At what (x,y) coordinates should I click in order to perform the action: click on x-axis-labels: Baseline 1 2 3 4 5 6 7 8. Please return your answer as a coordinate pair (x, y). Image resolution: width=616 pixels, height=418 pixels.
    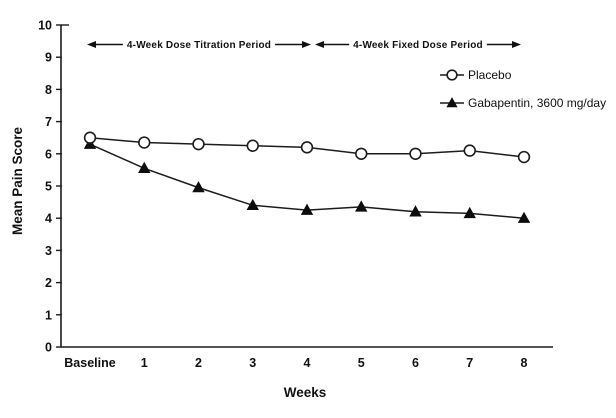
    Looking at the image, I should click on (295, 363).